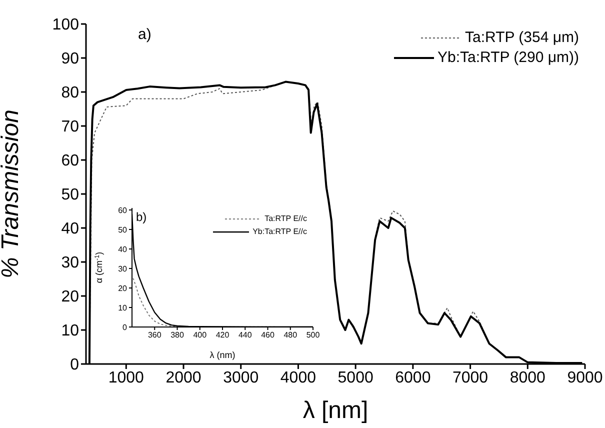 The image size is (605, 428). Describe the element at coordinates (155, 335) in the screenshot. I see `x-tick-label: 360` at that location.